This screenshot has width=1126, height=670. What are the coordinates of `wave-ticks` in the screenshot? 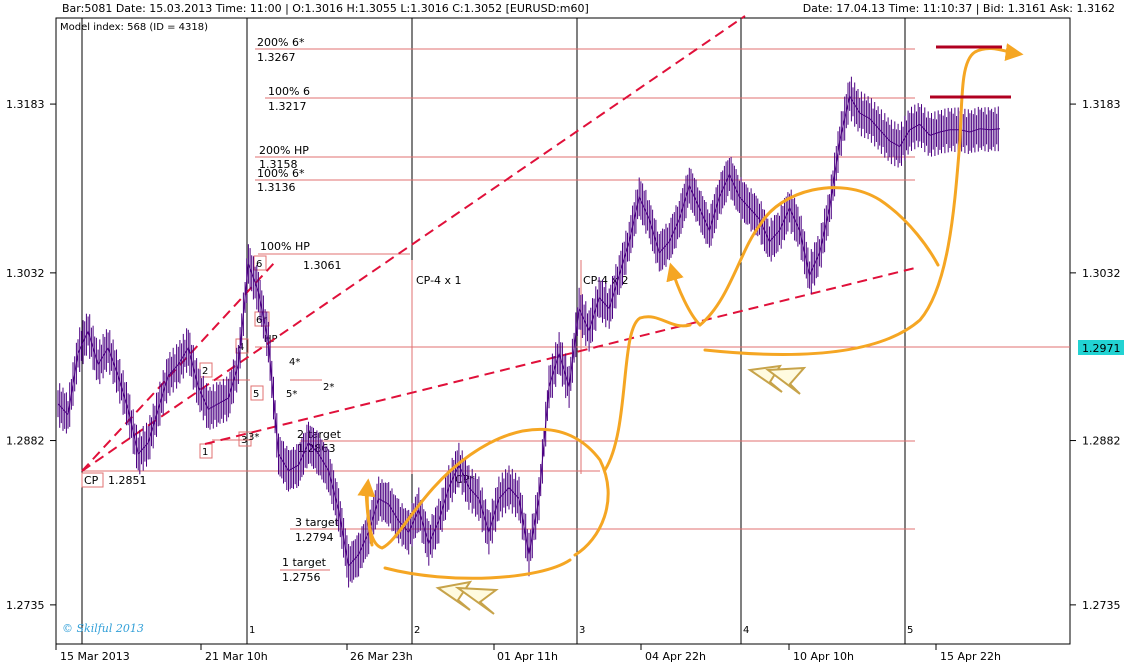 It's located at (267, 410).